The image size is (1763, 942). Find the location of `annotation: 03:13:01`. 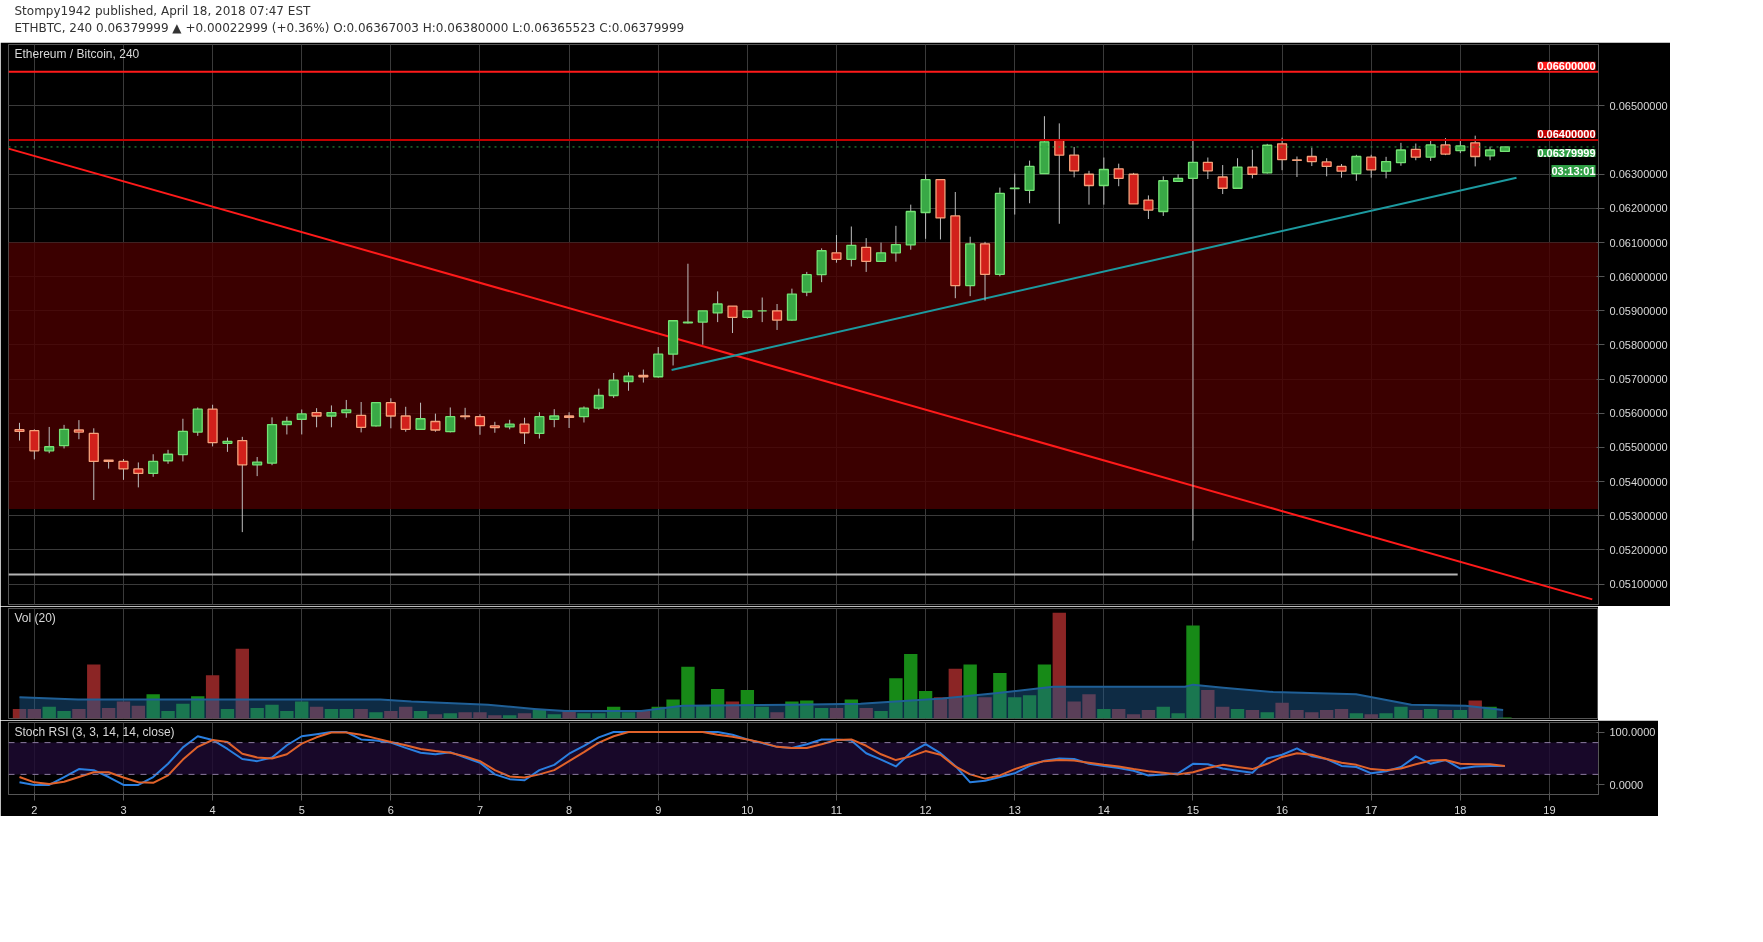

annotation: 03:13:01 is located at coordinates (1573, 170).